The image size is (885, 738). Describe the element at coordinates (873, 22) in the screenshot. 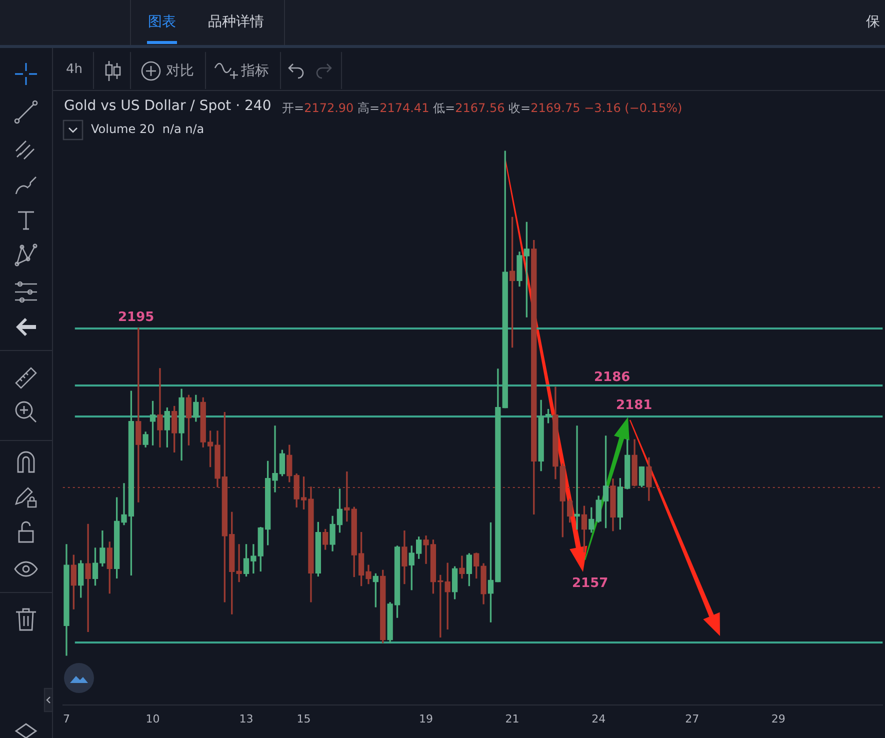

I see `text: 保` at that location.